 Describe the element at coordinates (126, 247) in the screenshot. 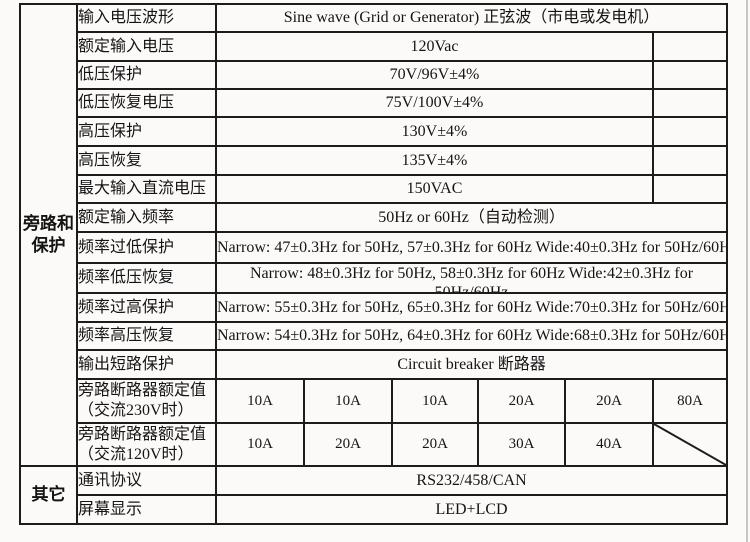

I see `spec-label: 频率过低保护` at that location.